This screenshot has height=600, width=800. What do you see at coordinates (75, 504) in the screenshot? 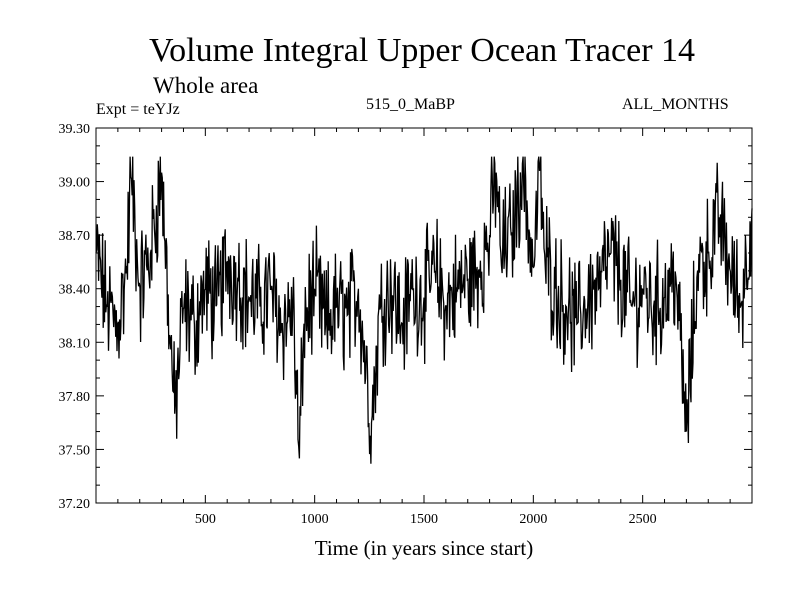
I see `y-tick-label: 37.20` at bounding box center [75, 504].